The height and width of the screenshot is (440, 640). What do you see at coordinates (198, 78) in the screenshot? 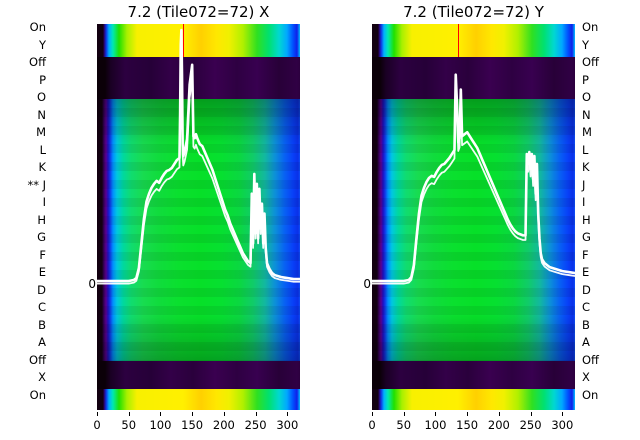
I see `off-band-top-left` at bounding box center [198, 78].